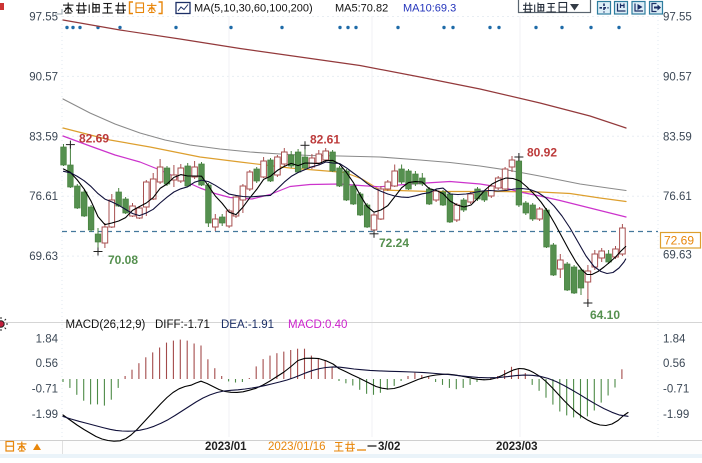 The width and height of the screenshot is (702, 463). Describe the element at coordinates (123, 260) in the screenshot. I see `svg-text: 70.08` at that location.